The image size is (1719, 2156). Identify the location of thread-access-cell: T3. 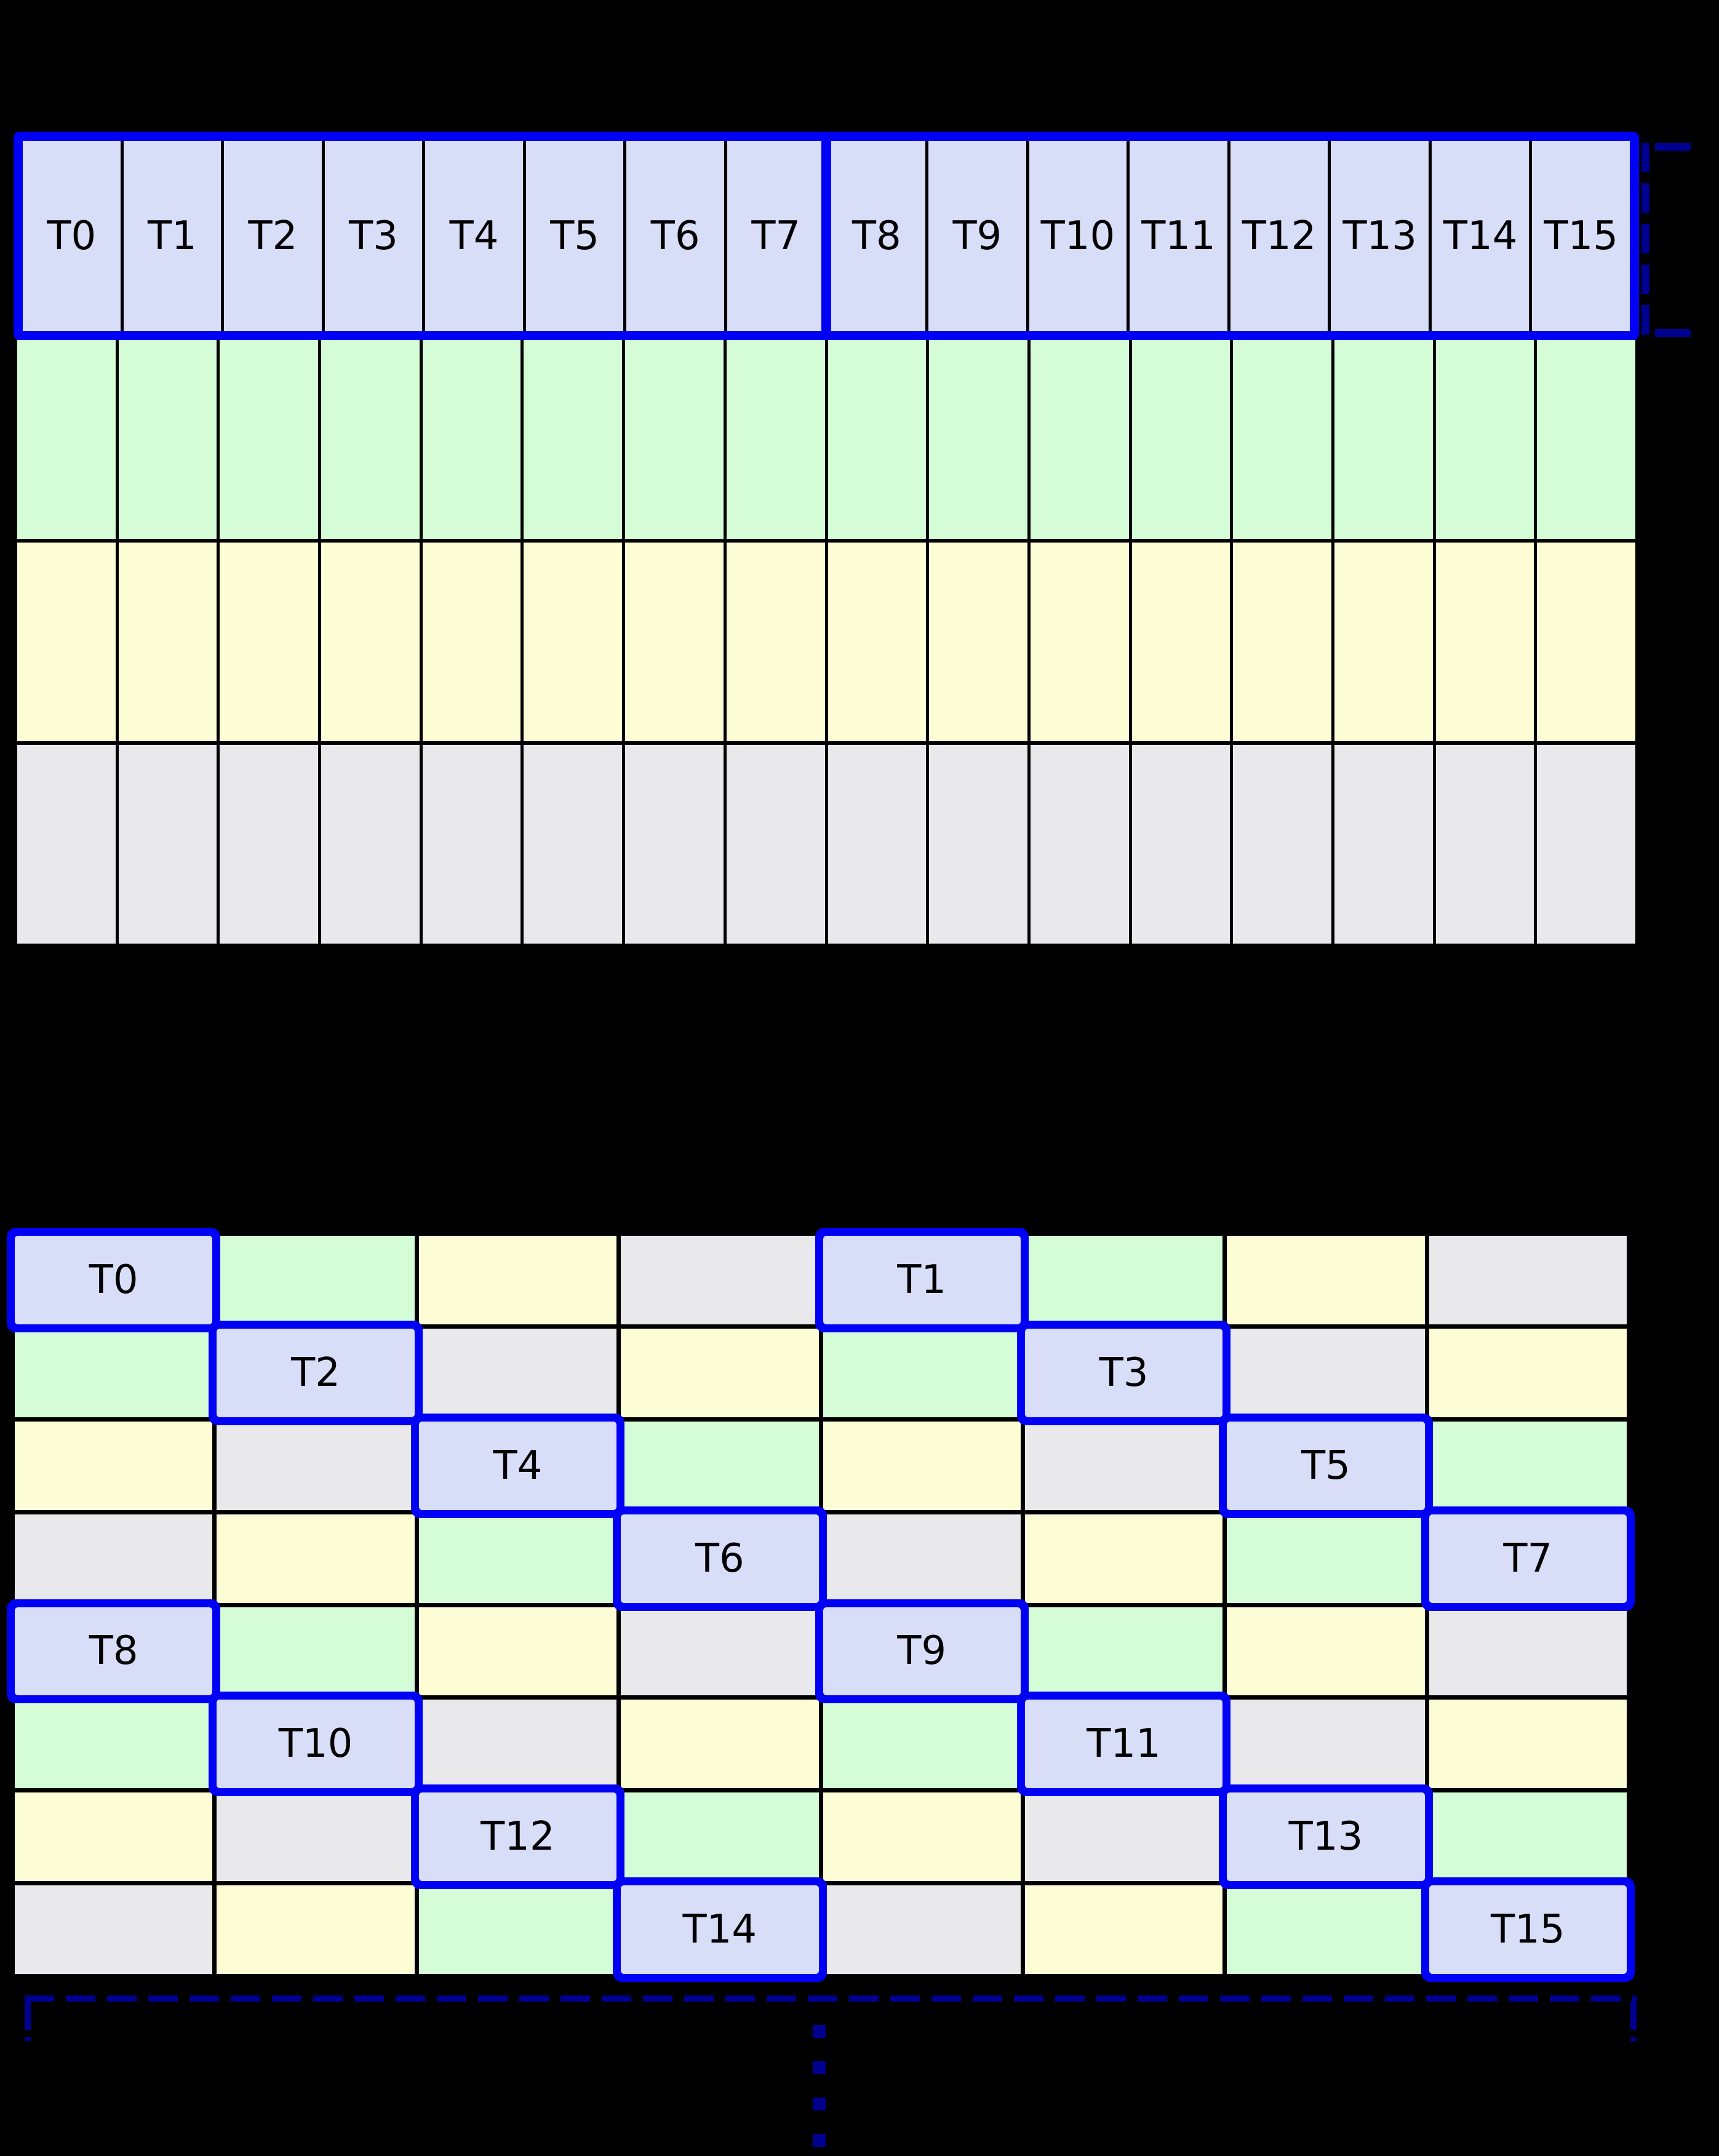
(1123, 1372).